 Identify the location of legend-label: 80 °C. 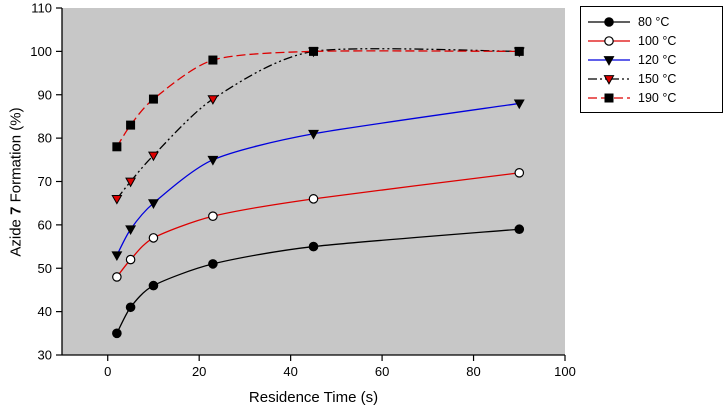
(654, 21).